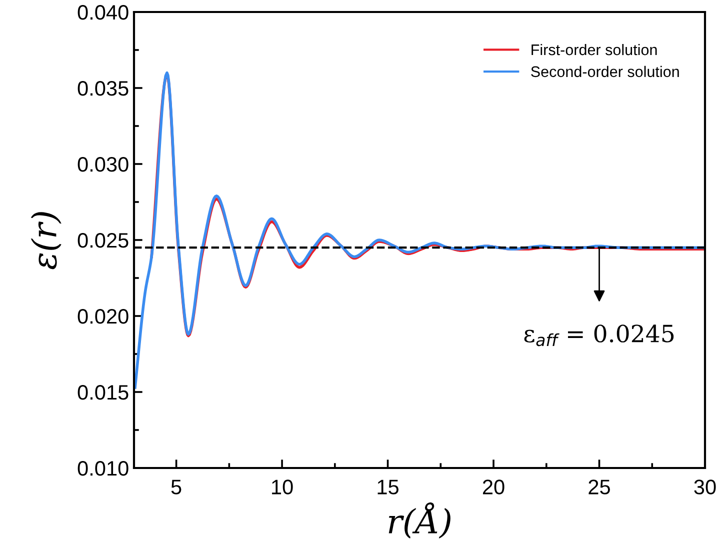  I want to click on x-tick-label: 15, so click(388, 487).